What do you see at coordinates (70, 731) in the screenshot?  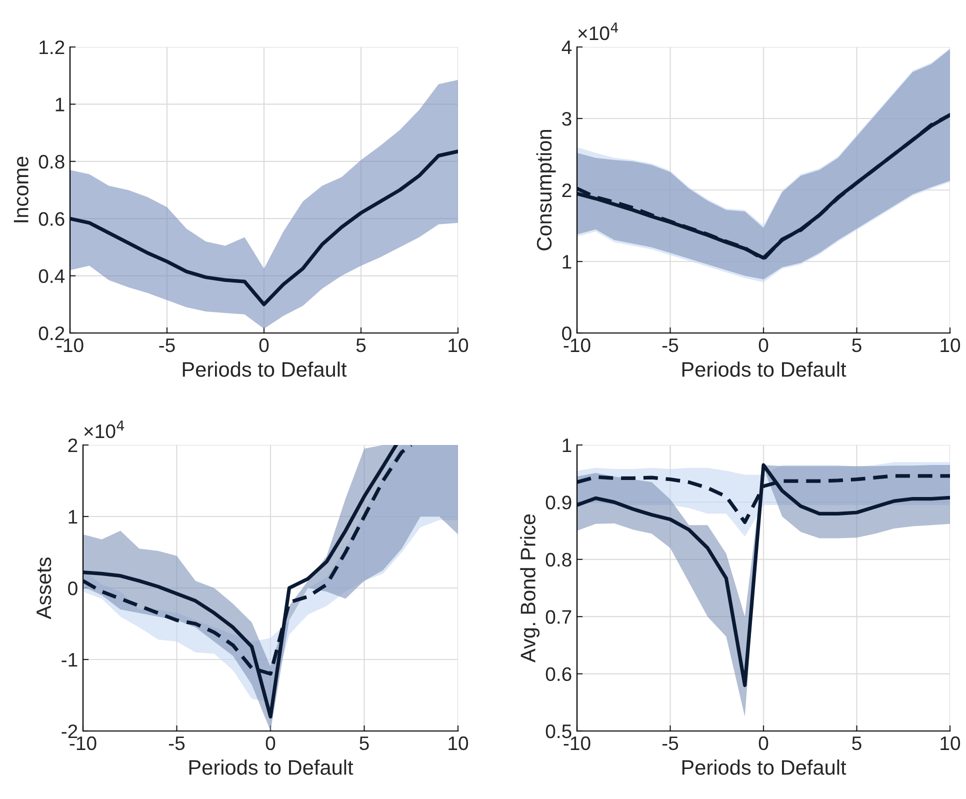 I see `y-tick-label: -2` at bounding box center [70, 731].